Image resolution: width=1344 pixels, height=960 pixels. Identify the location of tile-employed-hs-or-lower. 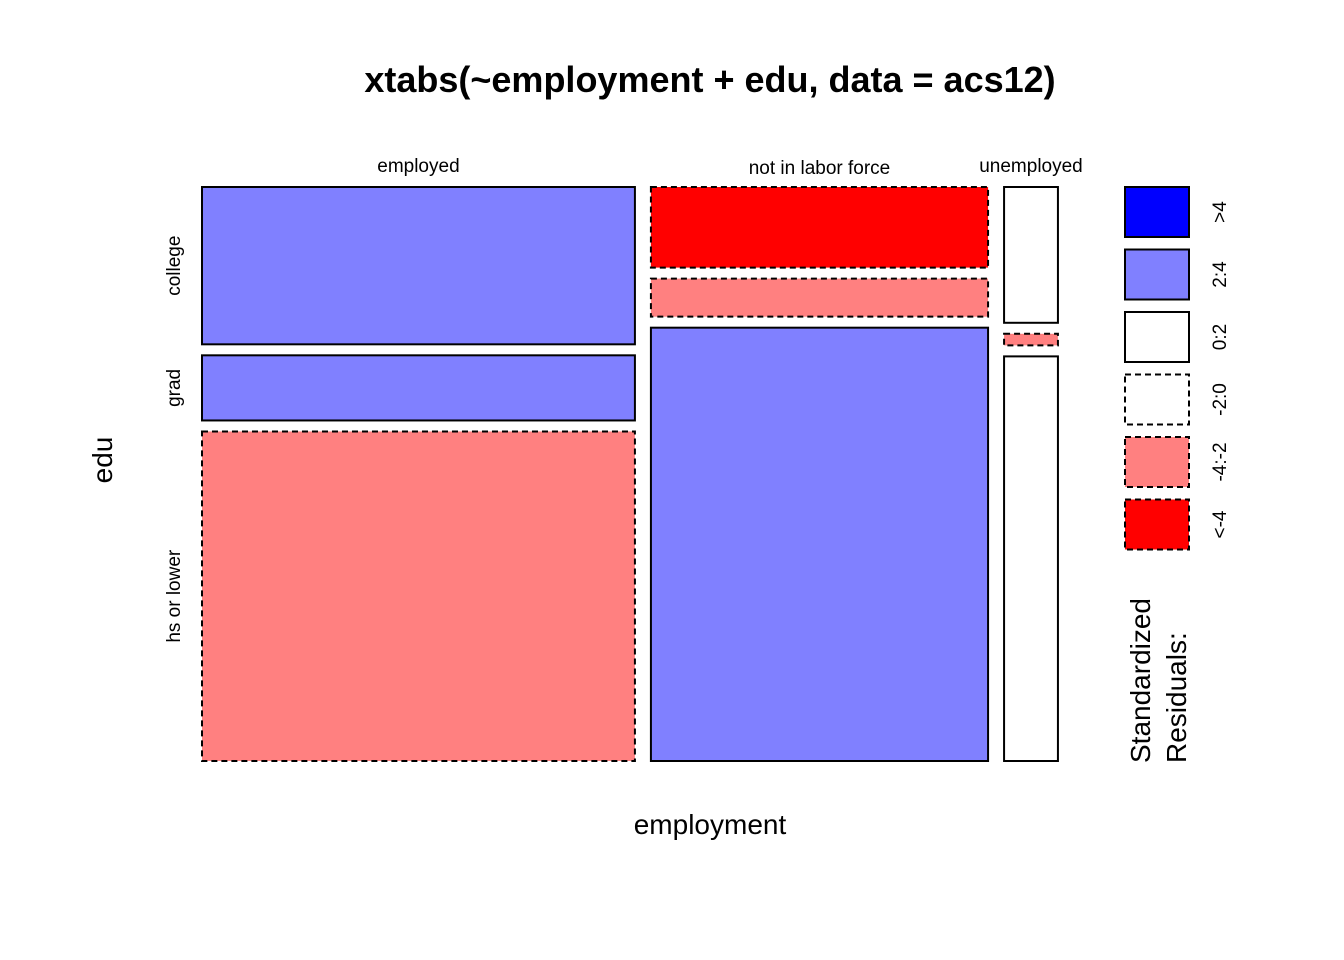
(418, 596).